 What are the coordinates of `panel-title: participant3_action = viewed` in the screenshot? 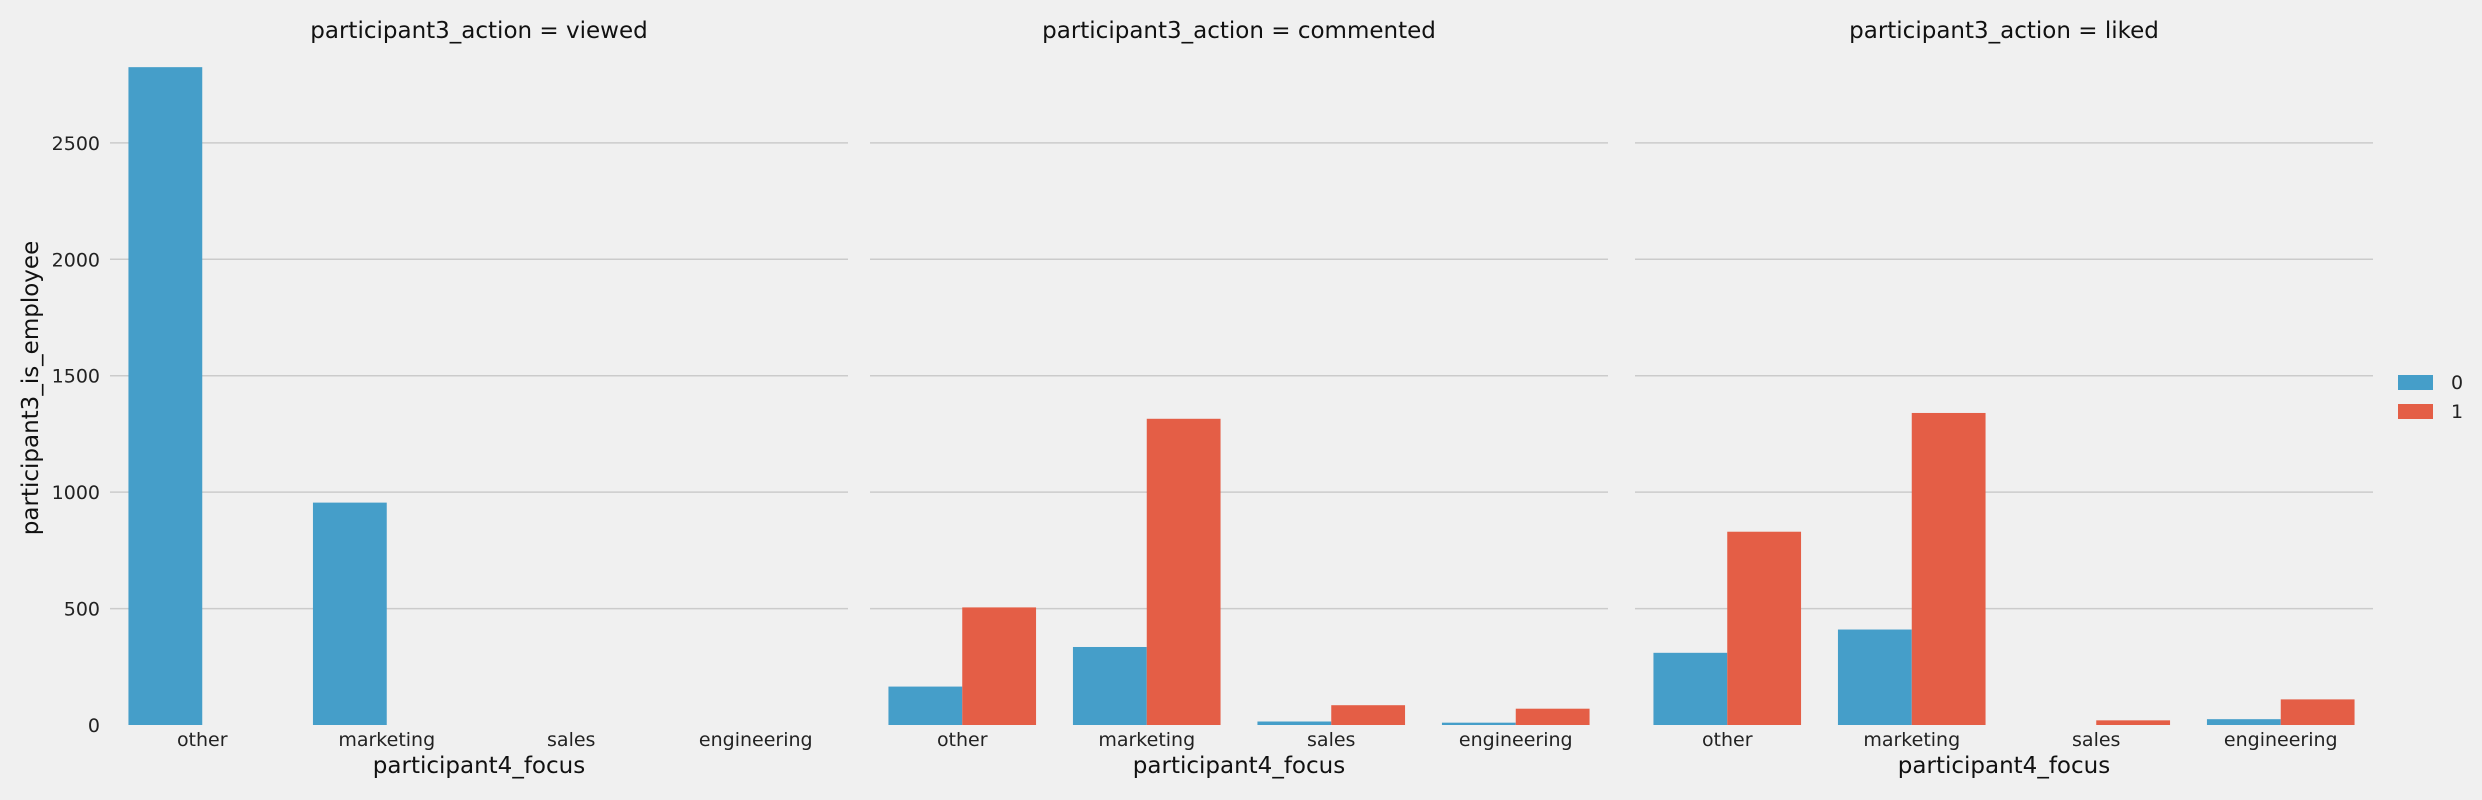 It's located at (478, 31).